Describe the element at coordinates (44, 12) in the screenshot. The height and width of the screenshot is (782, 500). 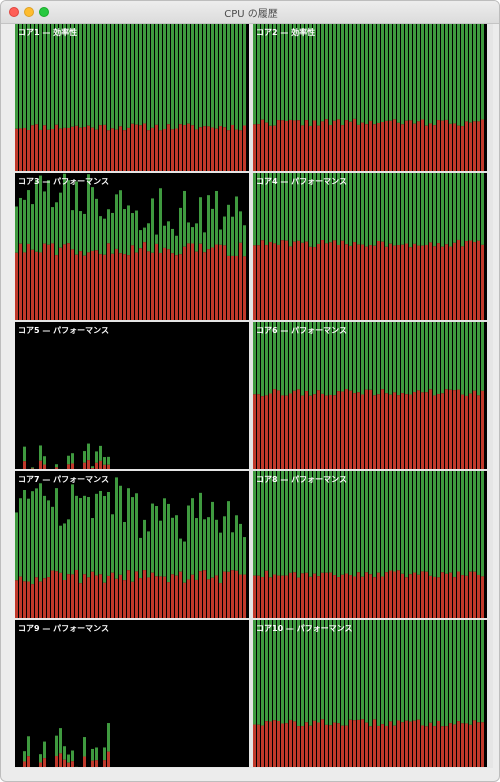
I see `zoom-window-button` at that location.